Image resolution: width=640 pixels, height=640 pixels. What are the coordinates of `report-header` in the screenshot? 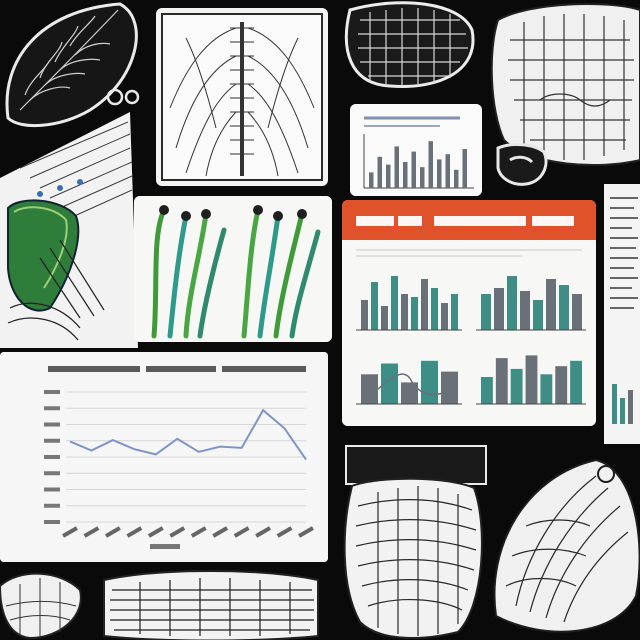 It's located at (469, 220).